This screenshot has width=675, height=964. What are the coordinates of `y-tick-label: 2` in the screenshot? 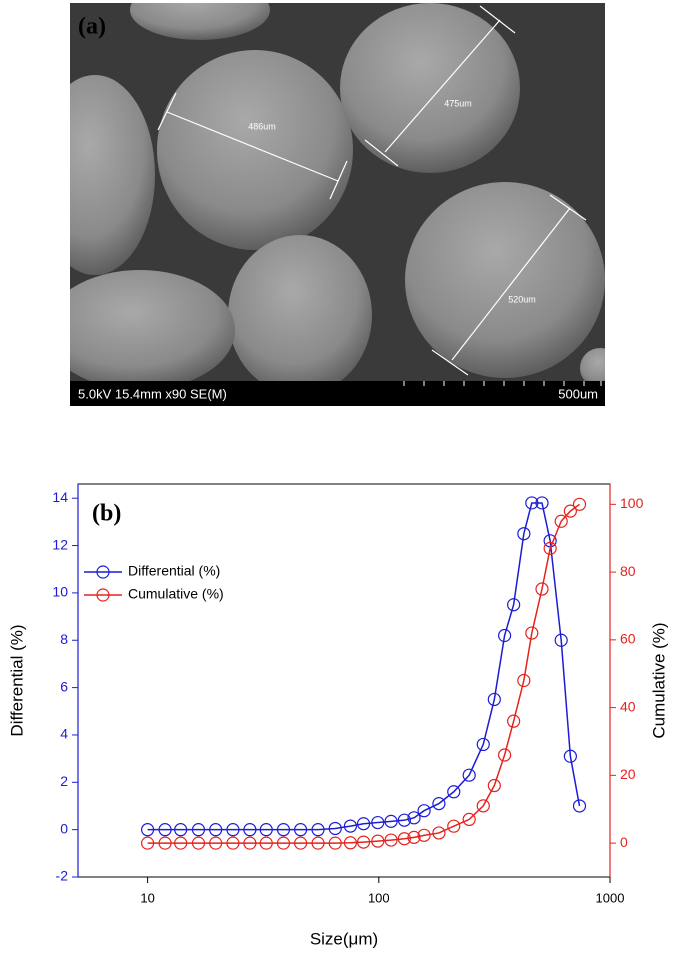 It's located at (64, 781).